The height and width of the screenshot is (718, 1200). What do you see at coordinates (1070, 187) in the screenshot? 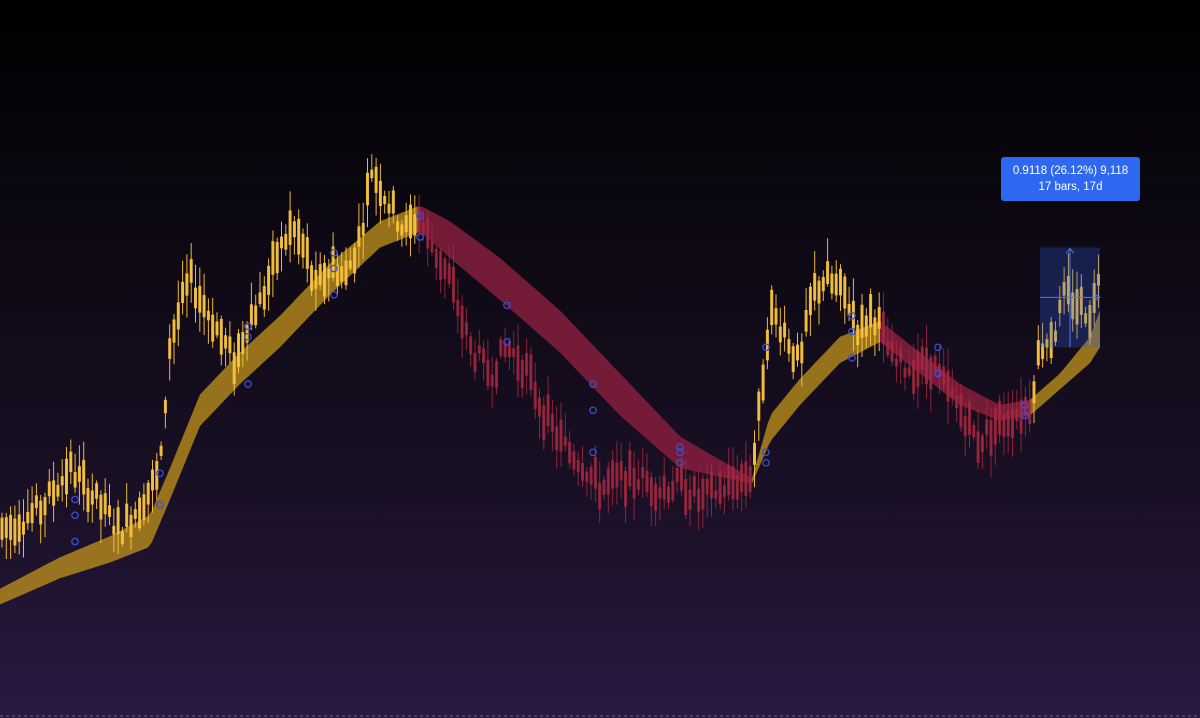
I see `measure-tooltip-line2: 17 bars, 17d` at bounding box center [1070, 187].